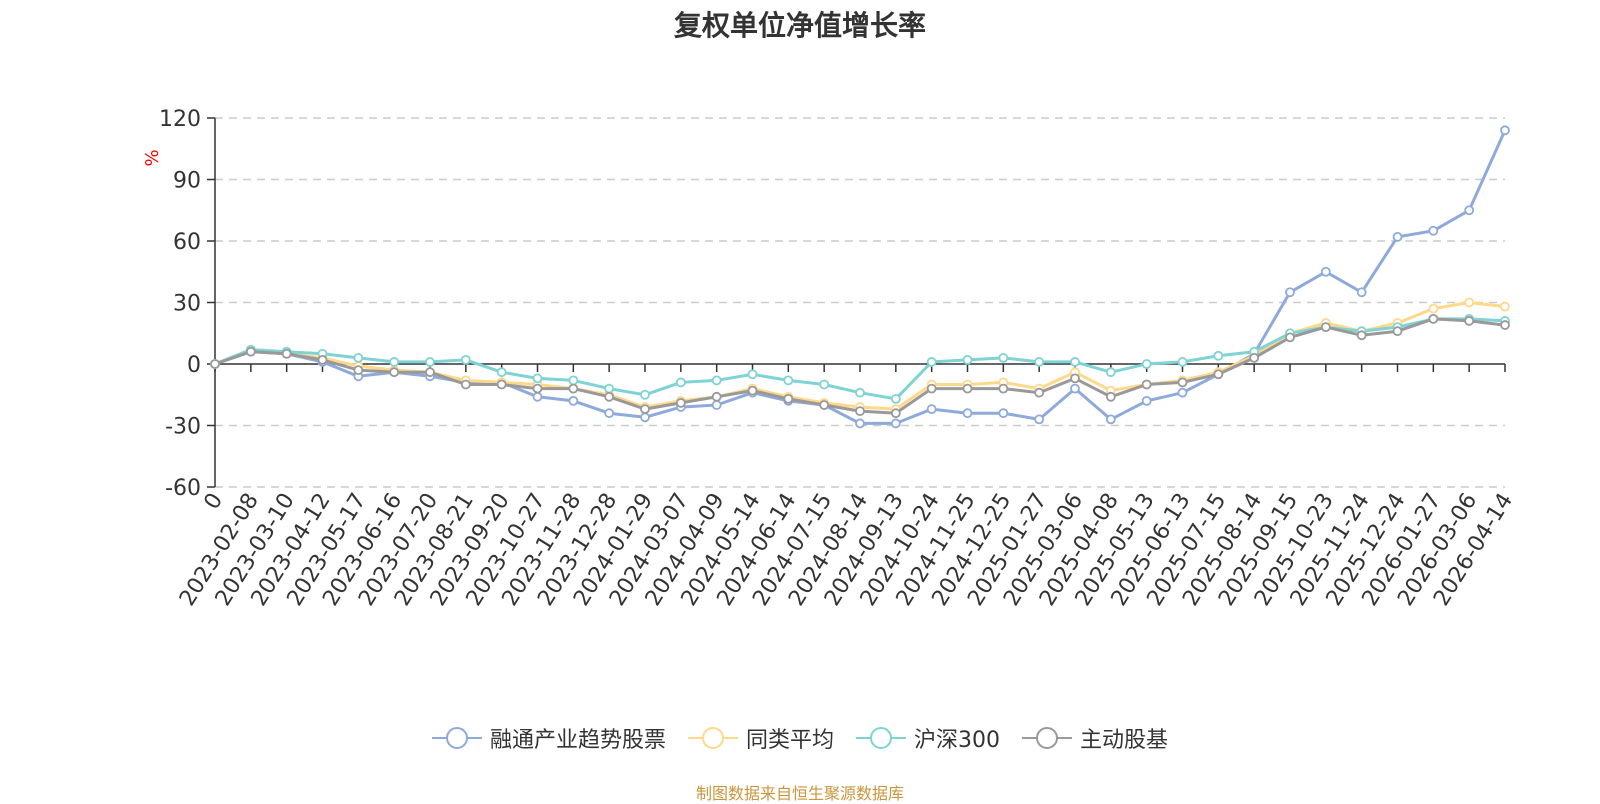 The image size is (1600, 804). Describe the element at coordinates (187, 304) in the screenshot. I see `y-tick-label: 30` at that location.